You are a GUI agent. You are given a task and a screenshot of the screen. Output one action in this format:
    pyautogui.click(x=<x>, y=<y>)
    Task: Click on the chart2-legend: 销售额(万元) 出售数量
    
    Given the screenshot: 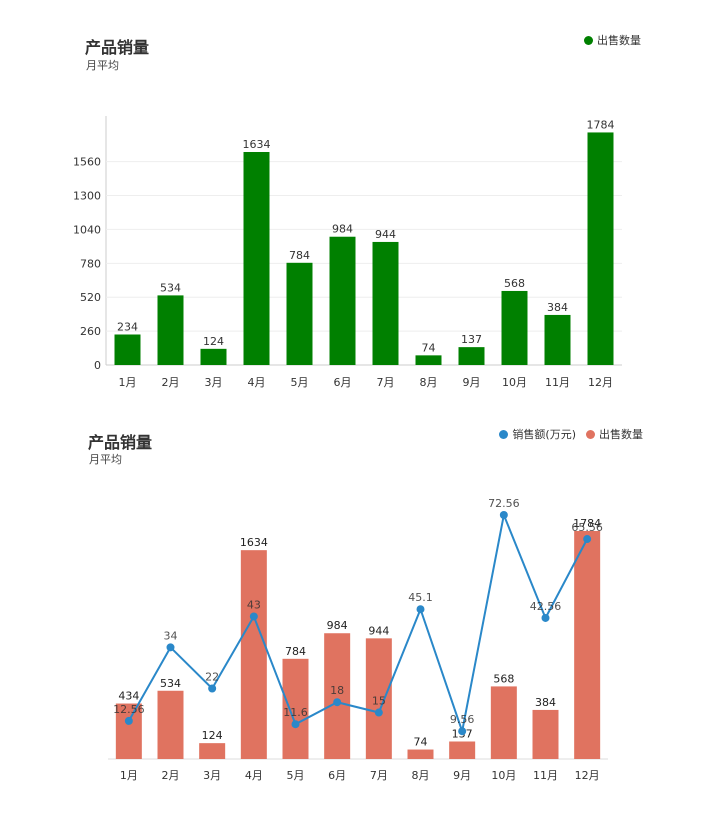 What is the action you would take?
    pyautogui.click(x=566, y=434)
    